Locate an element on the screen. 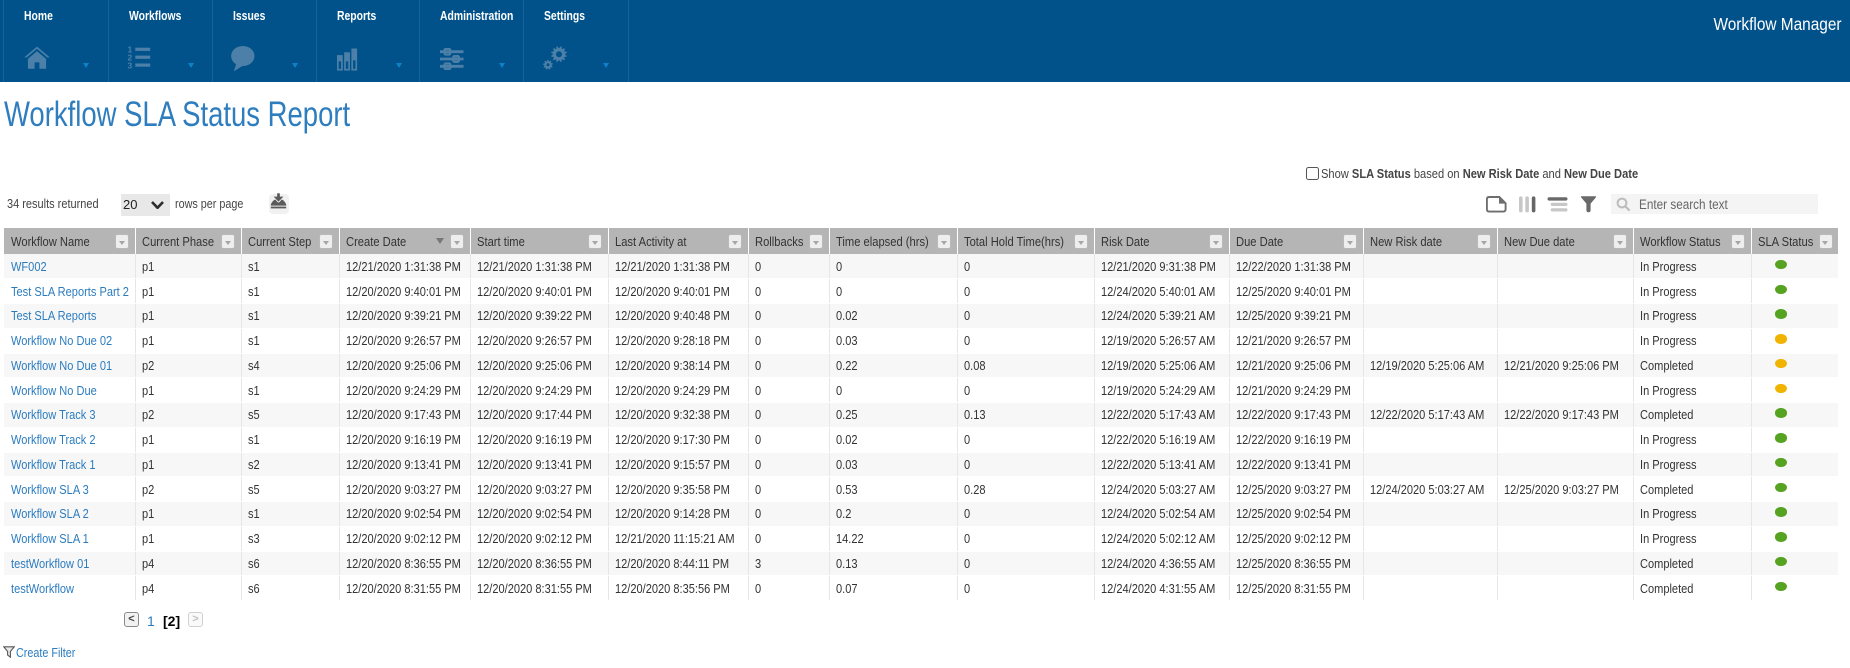 This screenshot has width=1850, height=668. svg-text: 2 is located at coordinates (130, 58).